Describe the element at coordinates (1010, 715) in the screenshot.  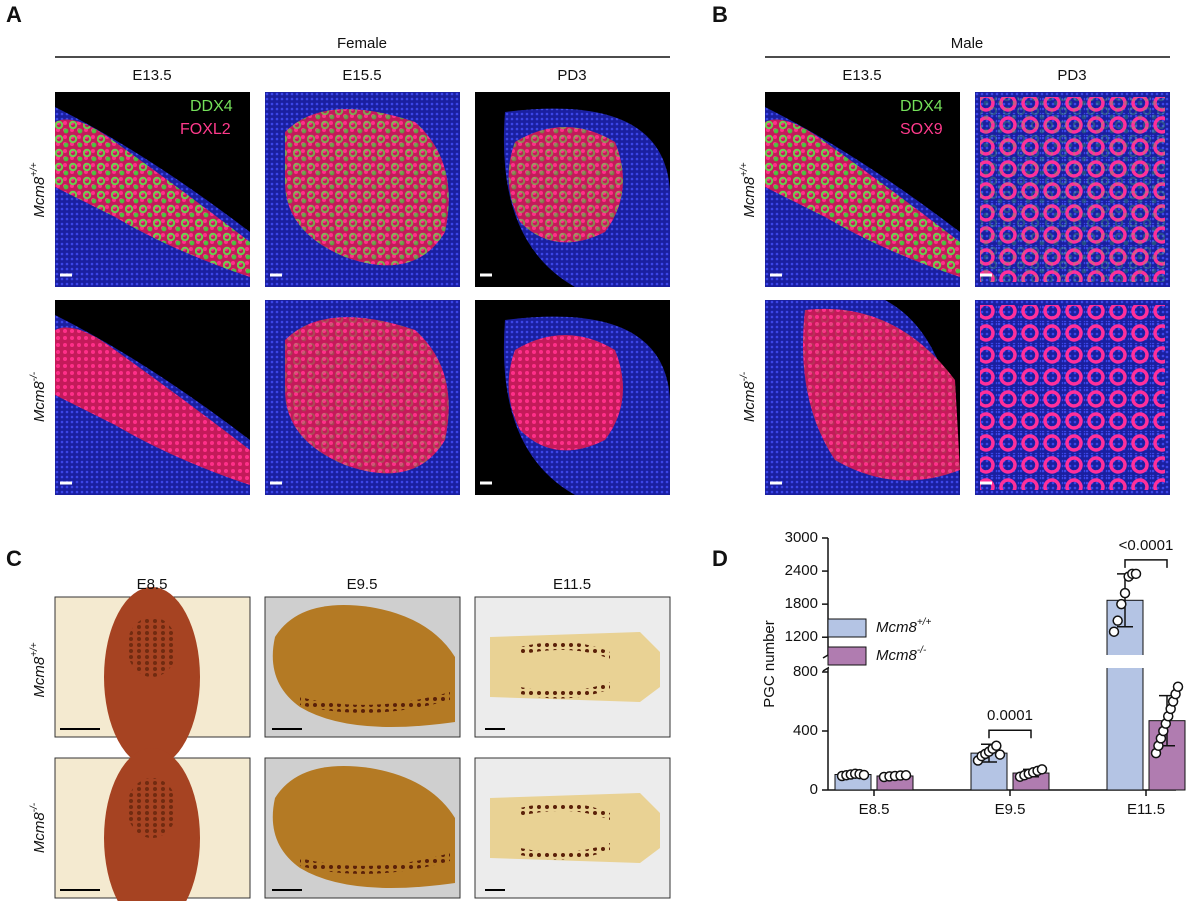
I see `p-value: 0.0001` at that location.